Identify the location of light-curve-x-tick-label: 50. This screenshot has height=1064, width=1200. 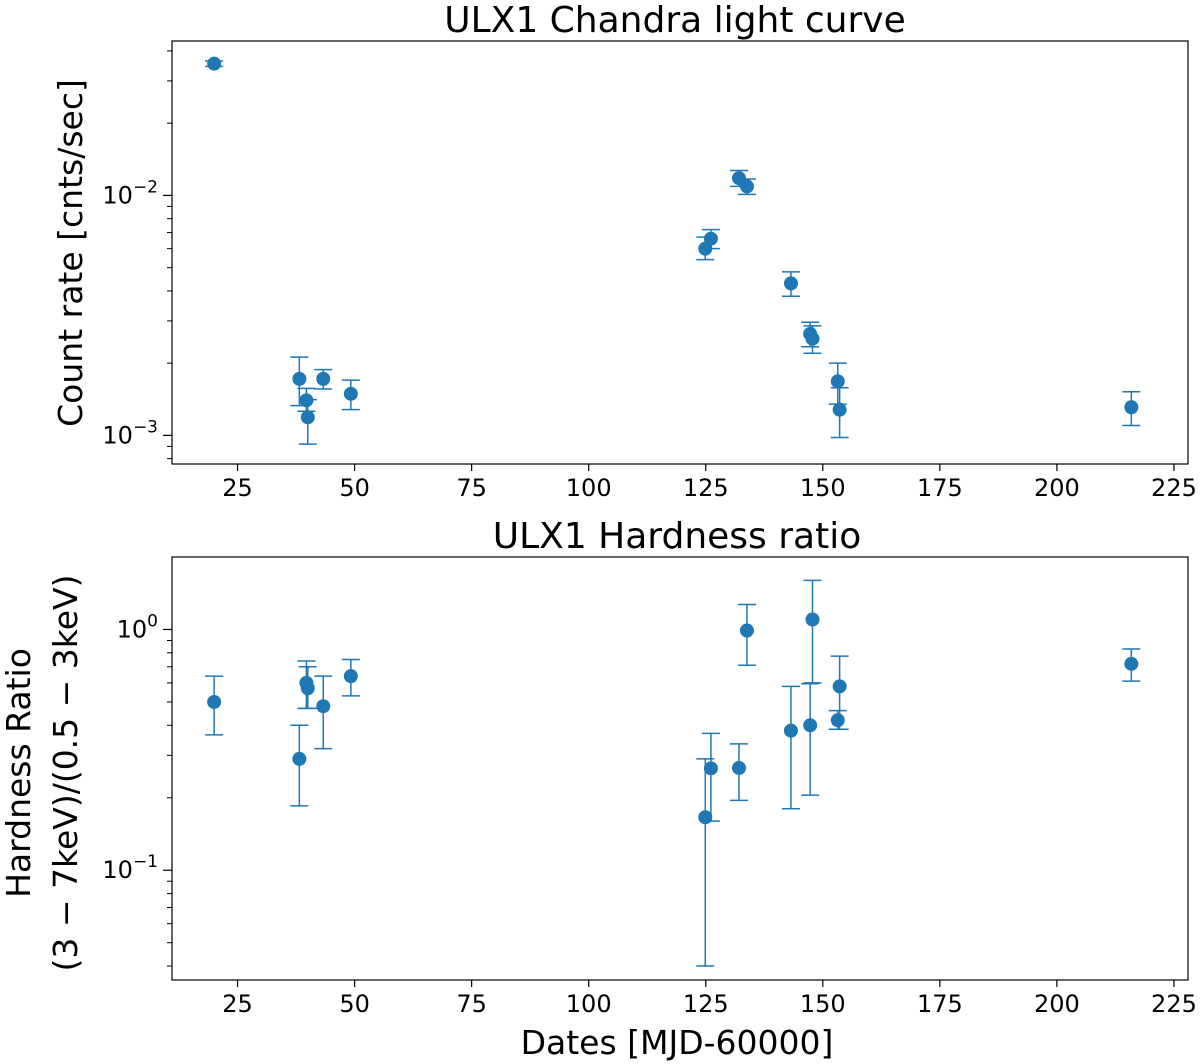
(354, 488).